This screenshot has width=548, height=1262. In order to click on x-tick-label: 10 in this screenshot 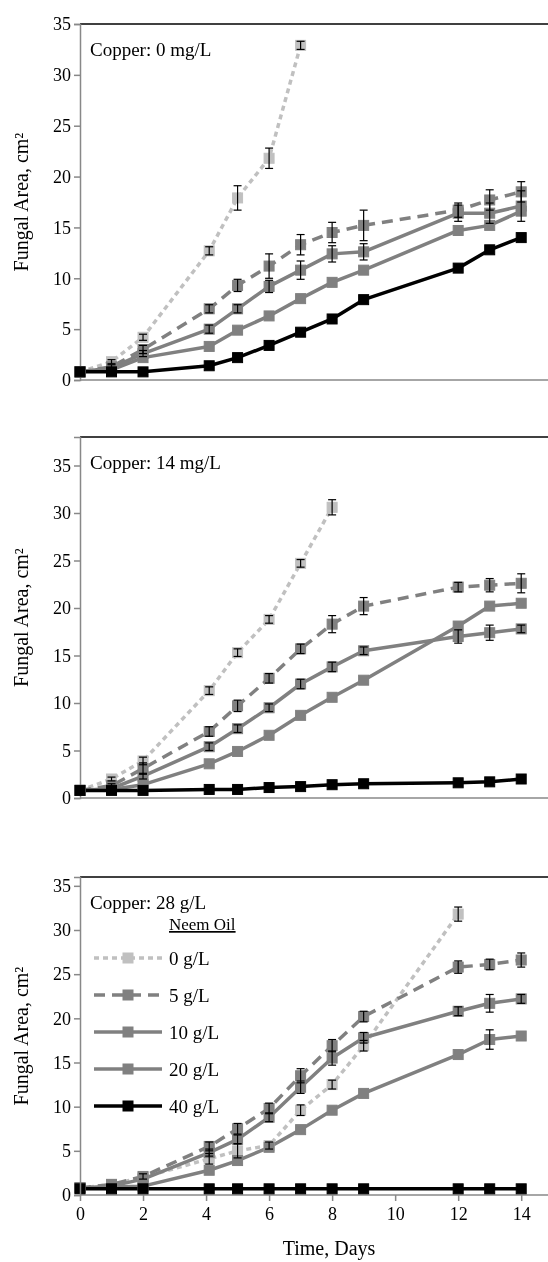, I will do `click(395, 1214)`.